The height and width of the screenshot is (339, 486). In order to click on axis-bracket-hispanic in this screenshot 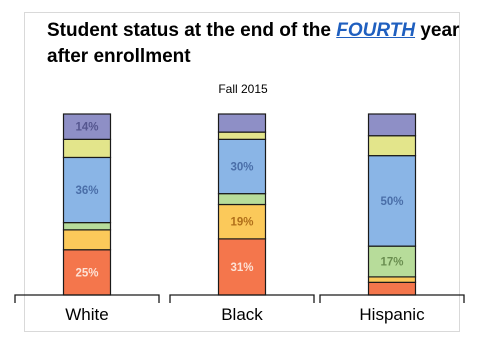, I will do `click(392, 298)`.